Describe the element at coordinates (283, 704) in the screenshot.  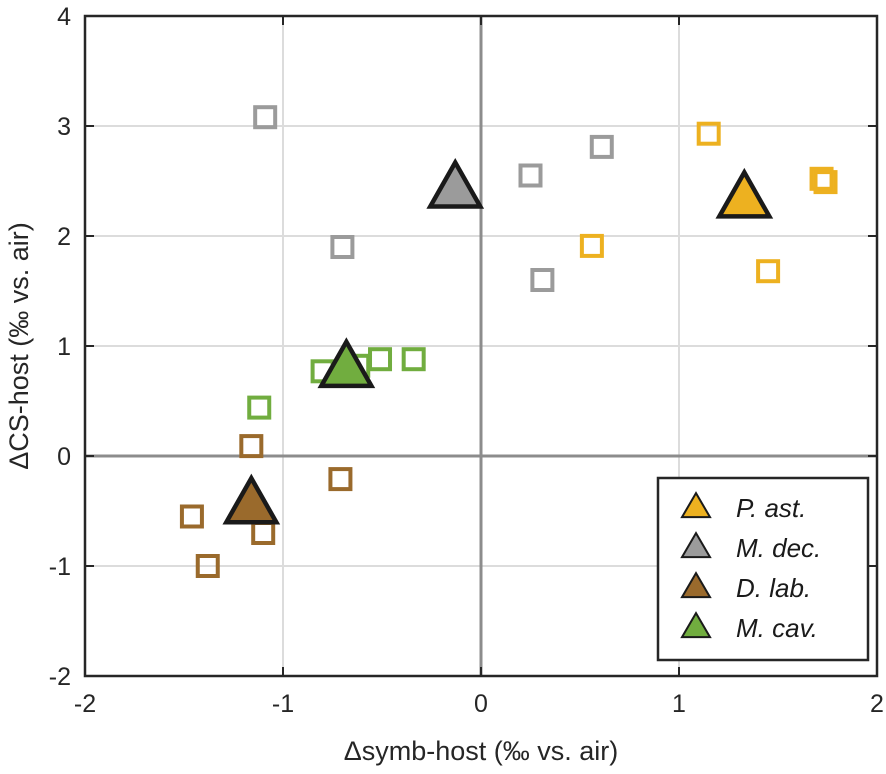
I see `x-tick-label: -1` at that location.